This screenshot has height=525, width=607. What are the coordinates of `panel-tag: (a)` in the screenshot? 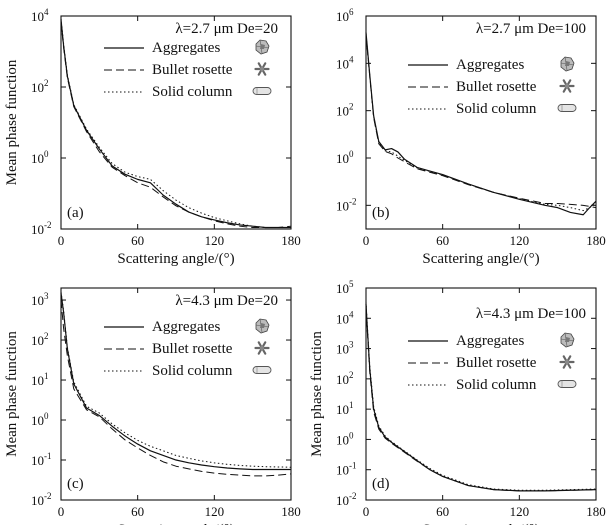 It's located at (75, 213).